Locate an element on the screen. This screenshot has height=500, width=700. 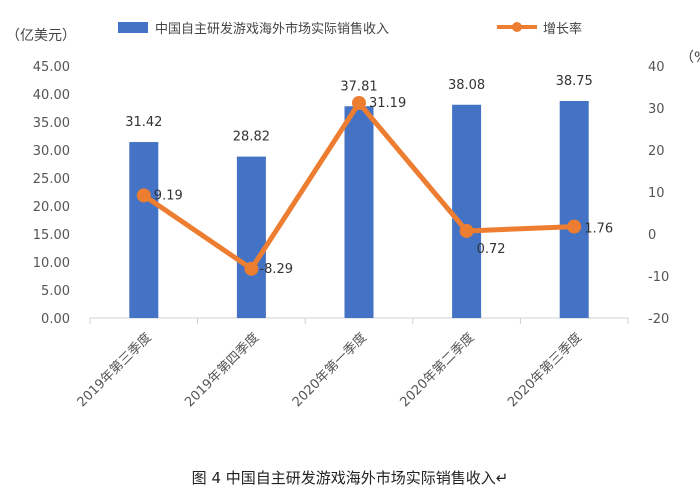
y-left-tick-label: 5.00 is located at coordinates (55, 291).